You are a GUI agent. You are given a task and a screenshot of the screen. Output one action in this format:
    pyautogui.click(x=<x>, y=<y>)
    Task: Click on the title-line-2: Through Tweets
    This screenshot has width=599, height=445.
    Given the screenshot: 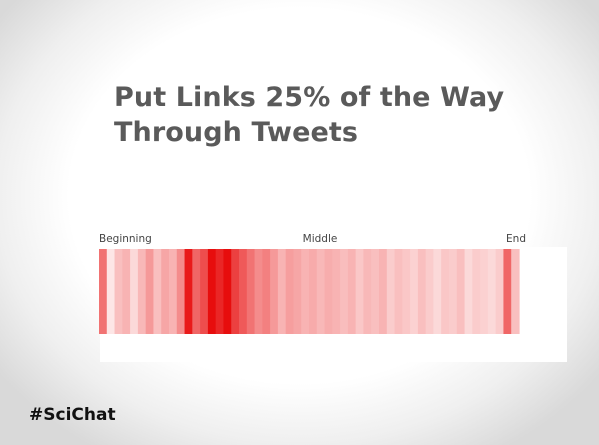 What is the action you would take?
    pyautogui.click(x=236, y=132)
    